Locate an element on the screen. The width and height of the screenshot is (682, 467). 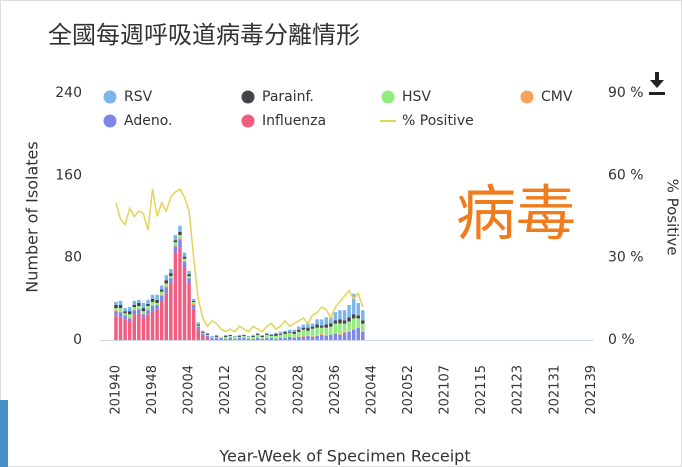
legend-item: CMV is located at coordinates (546, 97).